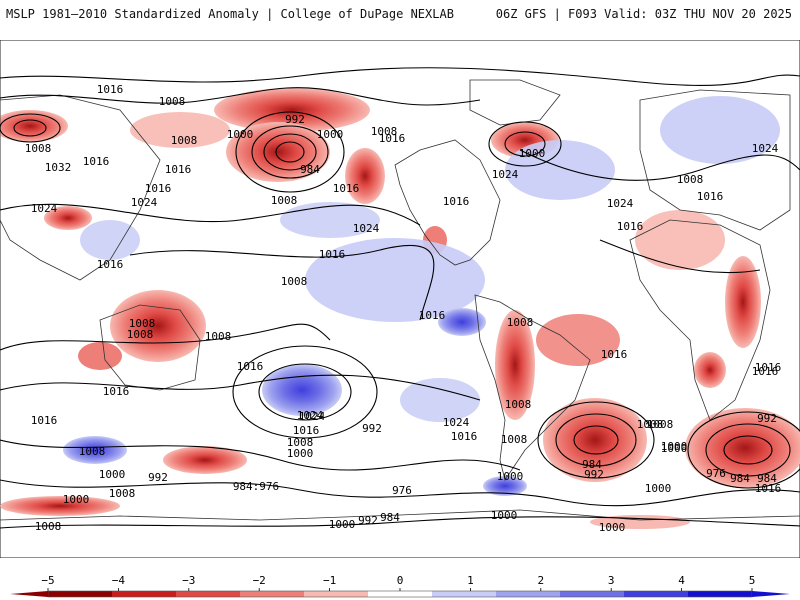  I want to click on anomaly-east-africa, so click(743, 302).